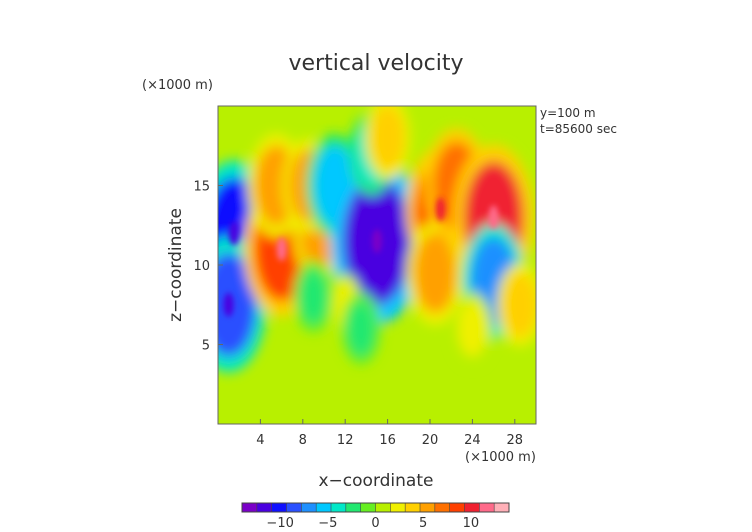 Image resolution: width=752 pixels, height=532 pixels. What do you see at coordinates (500, 457) in the screenshot?
I see `x-unit-label: (×1000 m)` at bounding box center [500, 457].